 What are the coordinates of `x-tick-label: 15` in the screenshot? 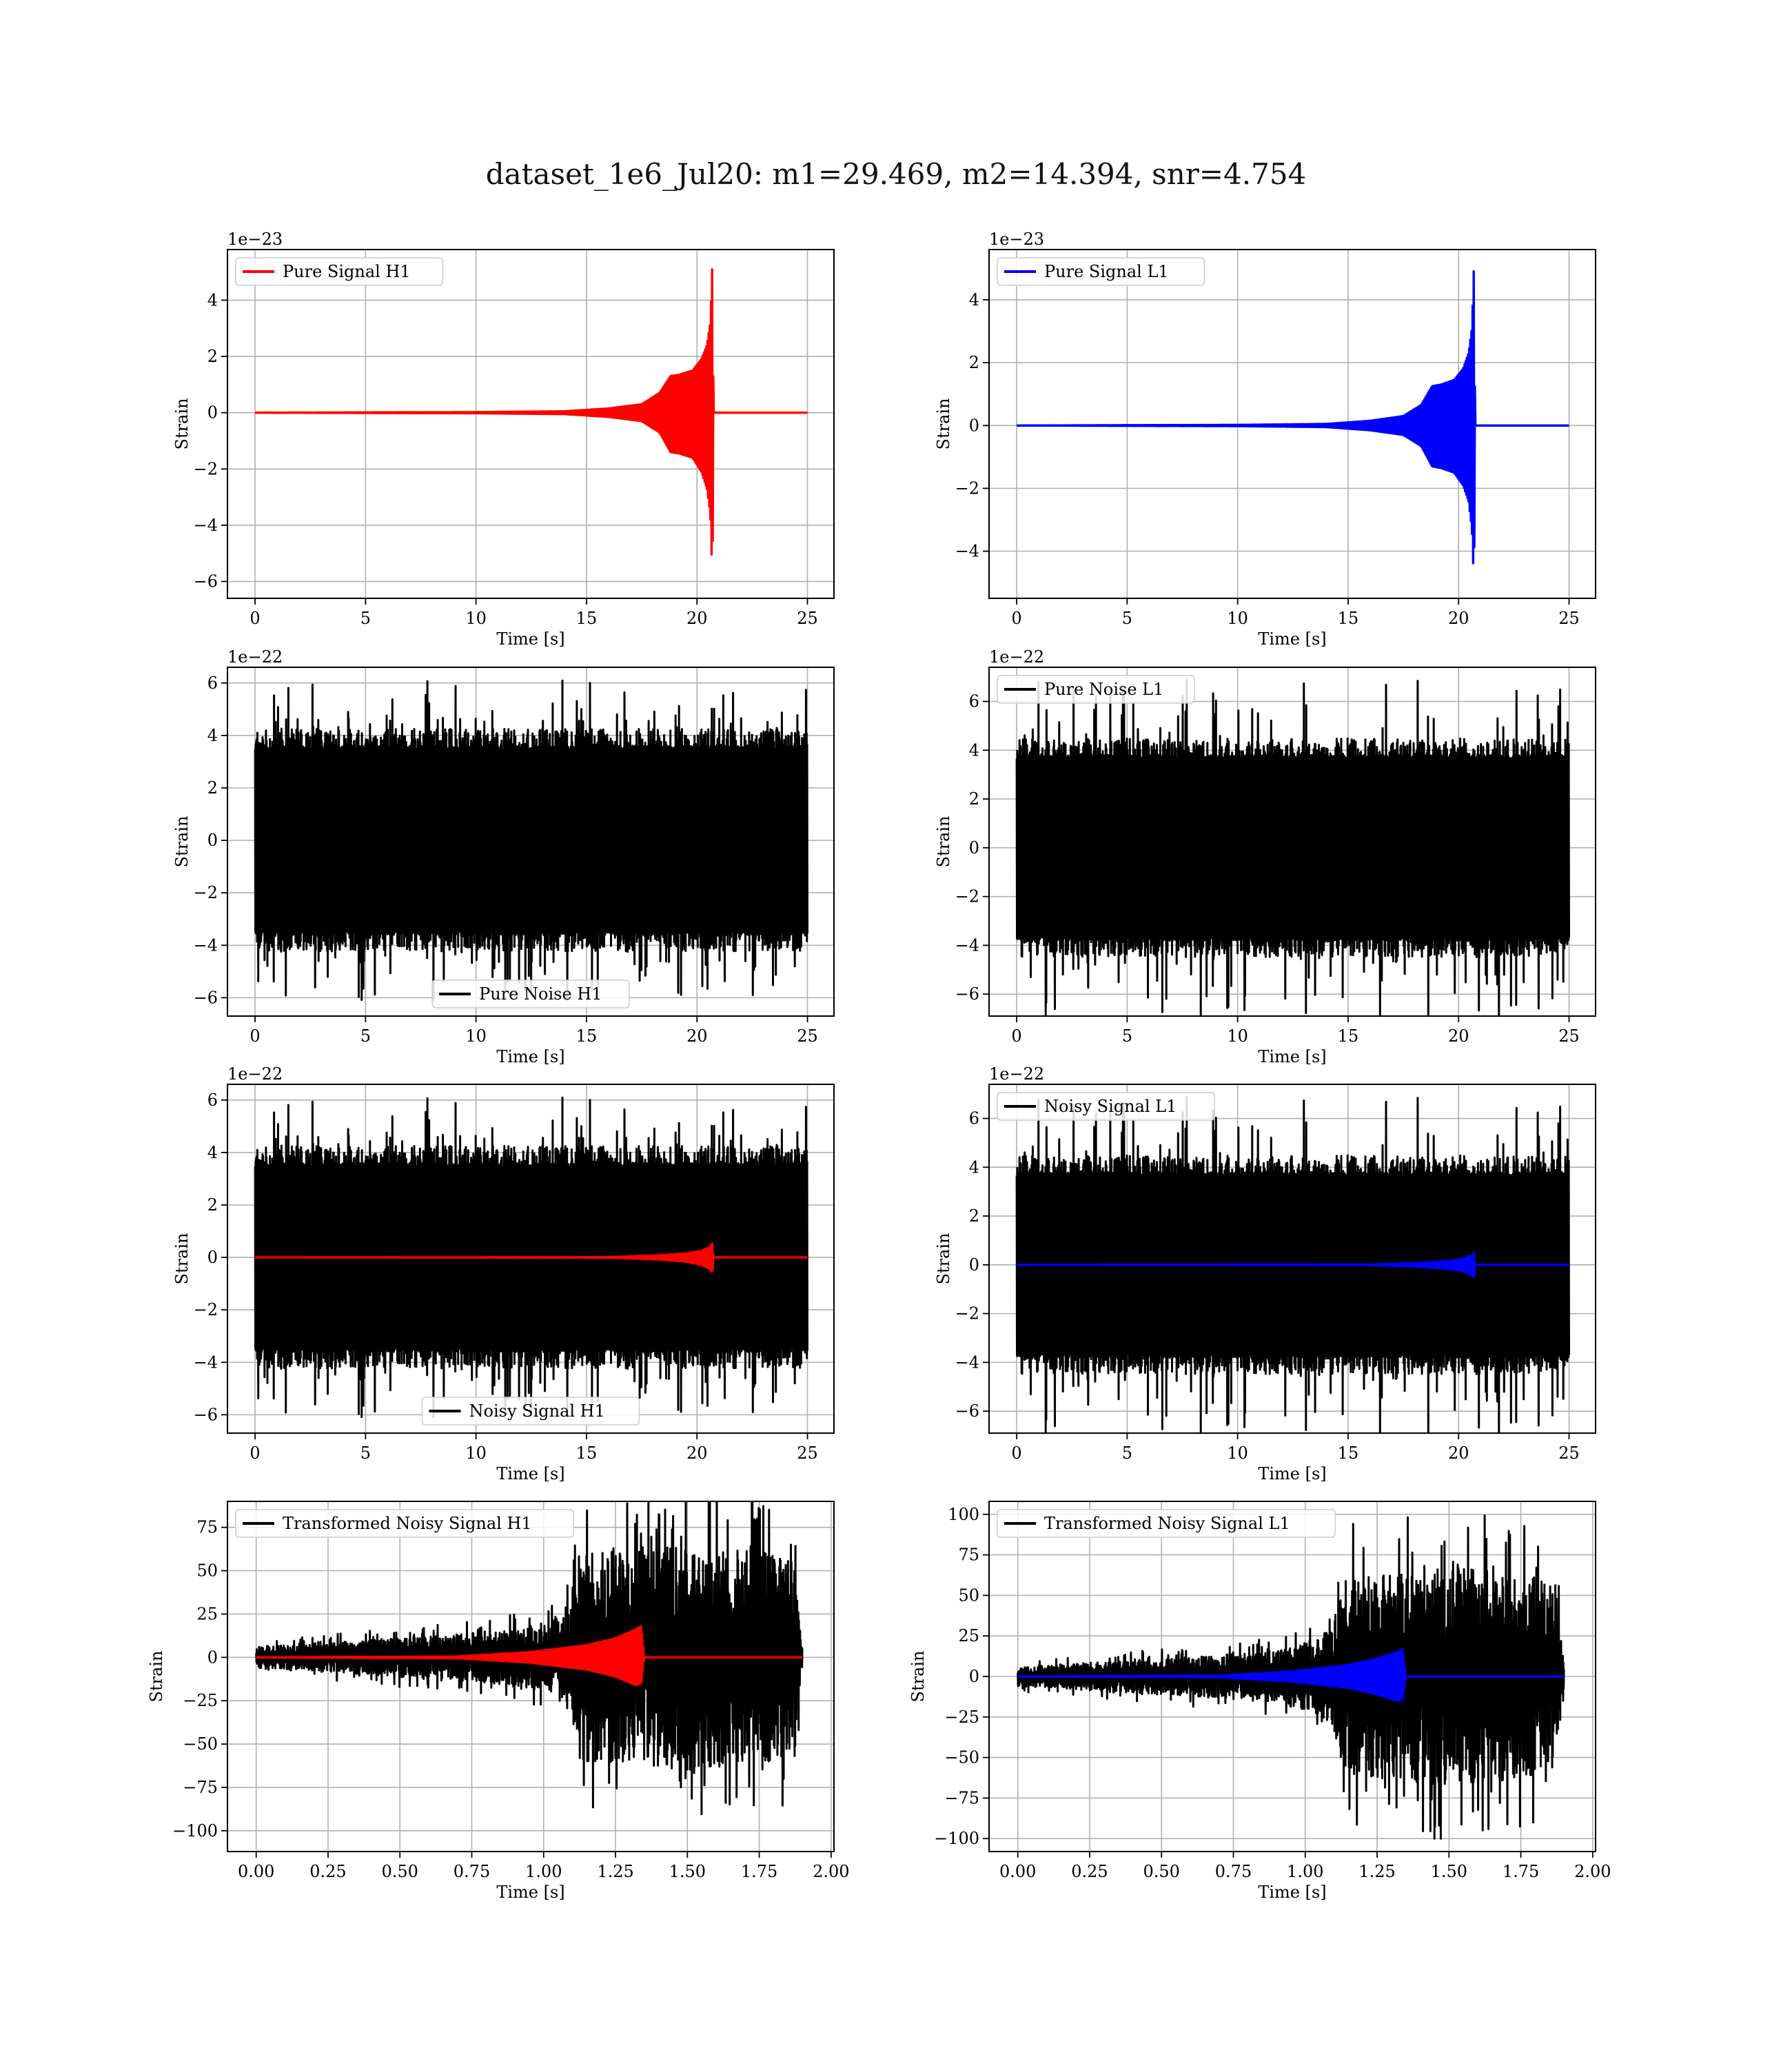 It's located at (1348, 1036).